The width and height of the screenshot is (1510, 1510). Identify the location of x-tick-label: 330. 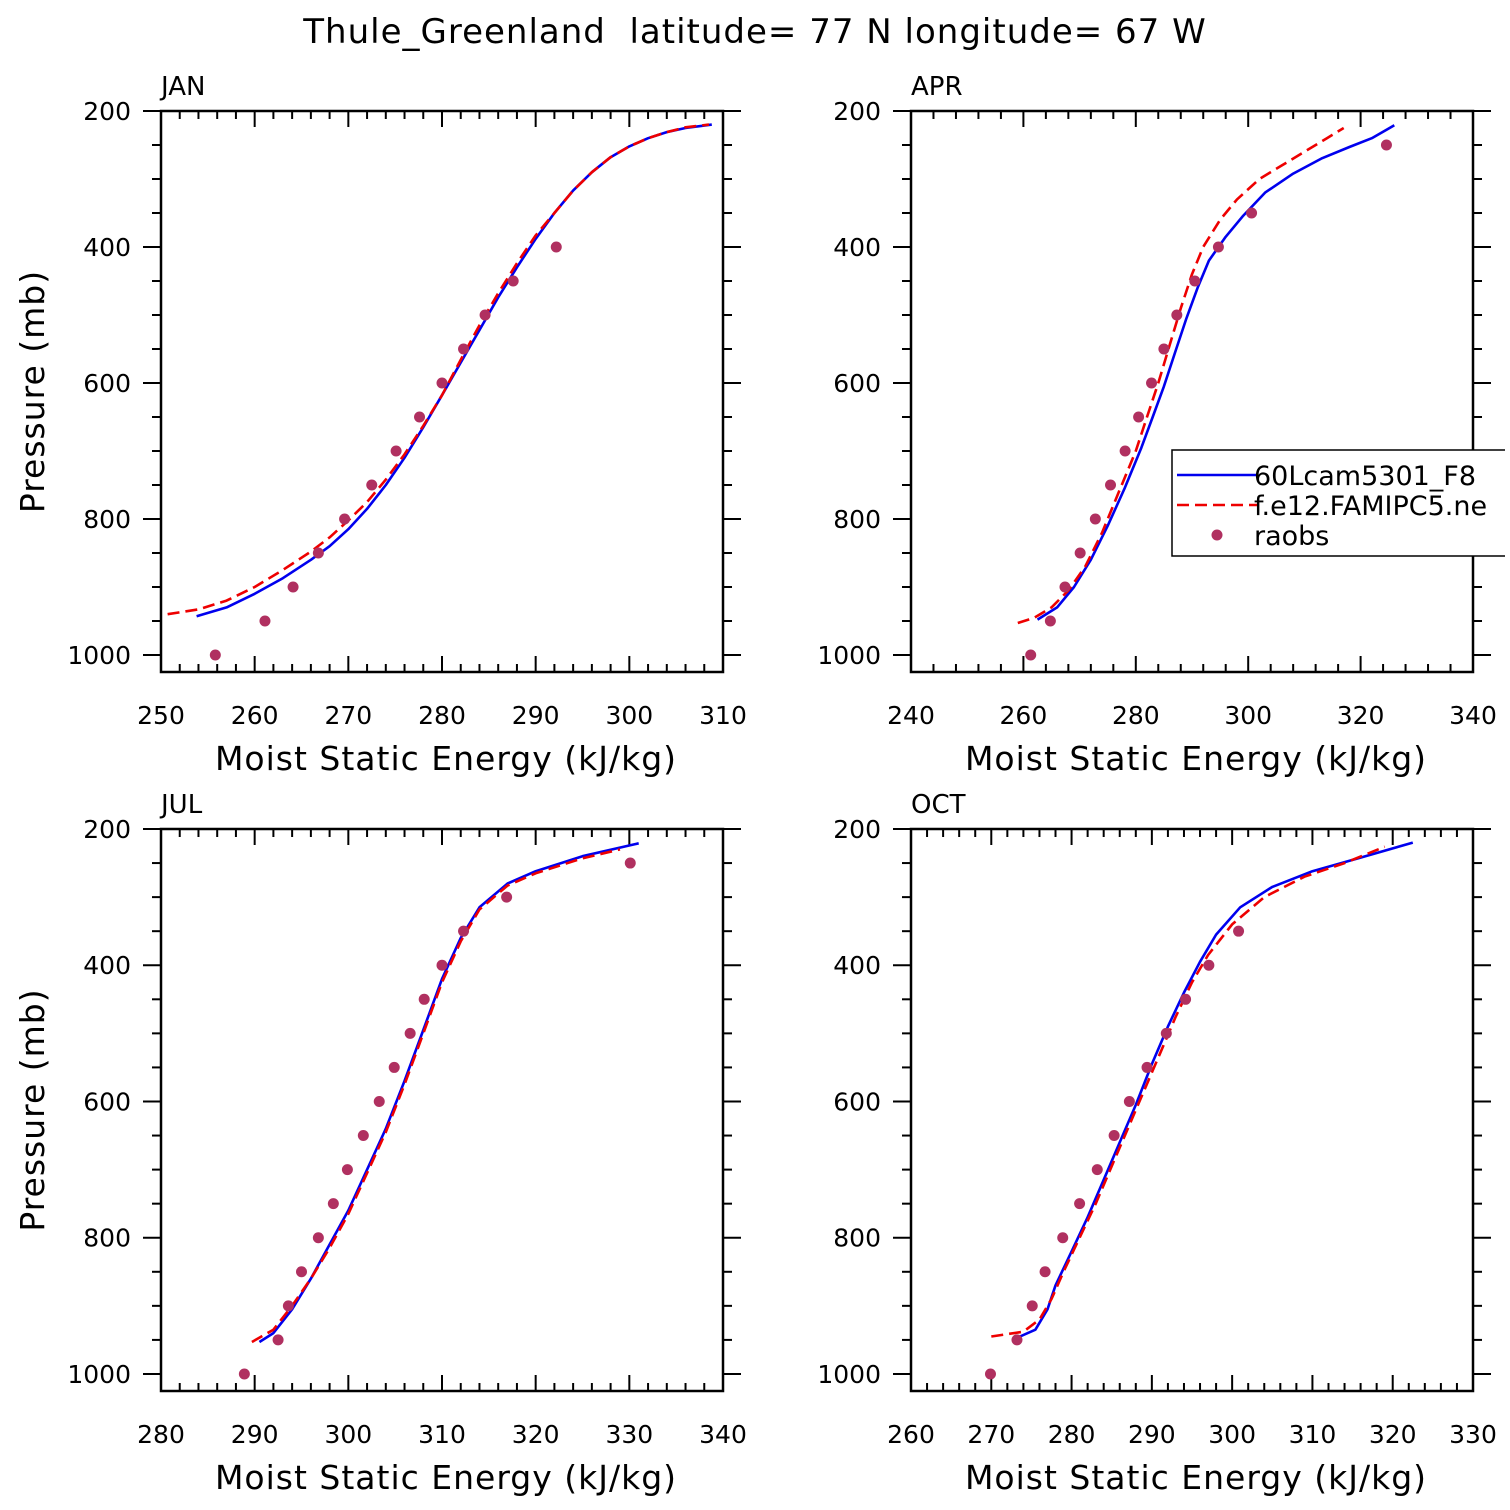
(1473, 1434).